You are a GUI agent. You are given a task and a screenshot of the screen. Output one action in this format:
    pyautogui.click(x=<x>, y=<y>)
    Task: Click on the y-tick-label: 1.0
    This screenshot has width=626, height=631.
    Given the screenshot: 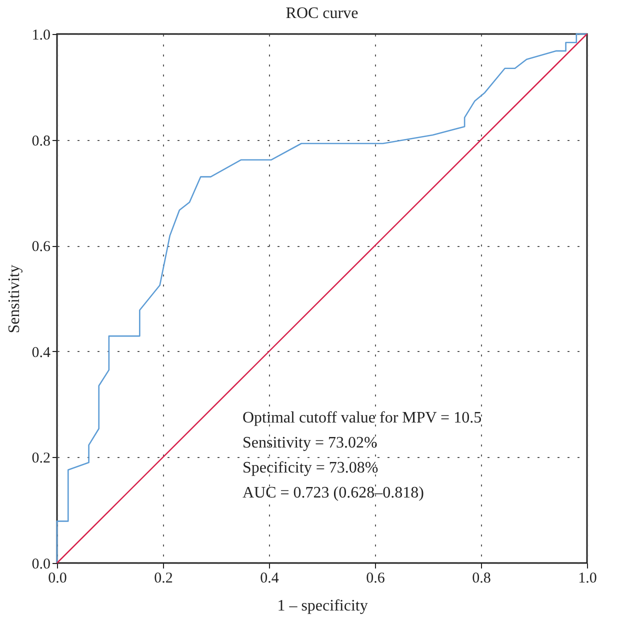 What is the action you would take?
    pyautogui.click(x=41, y=36)
    